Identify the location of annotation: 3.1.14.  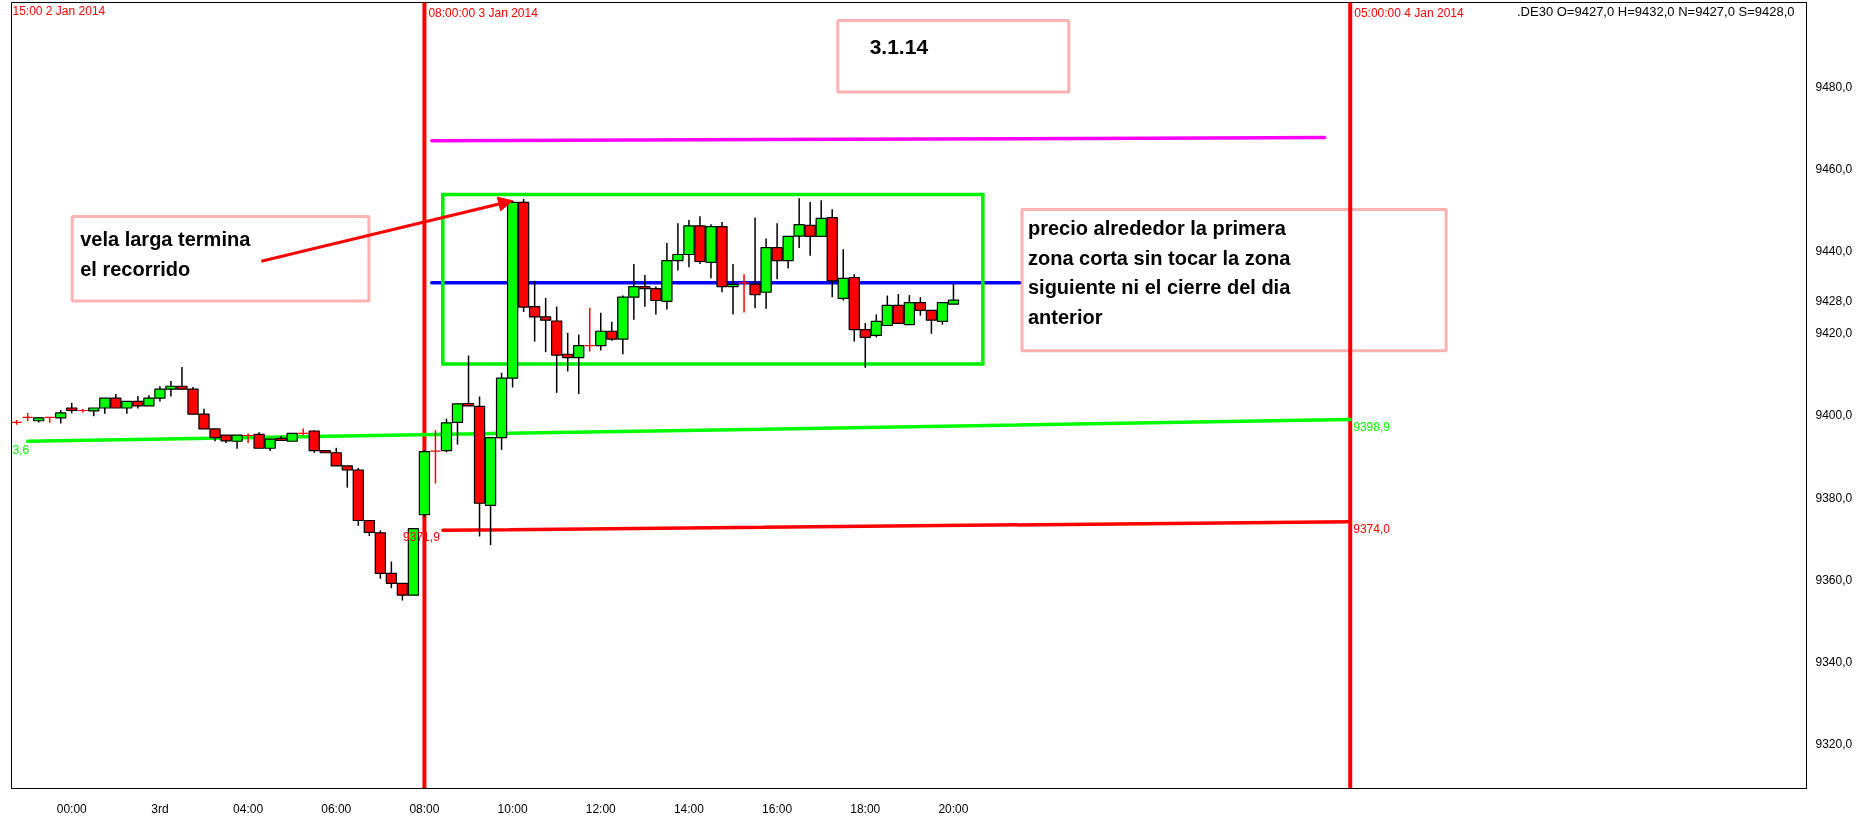
(899, 47).